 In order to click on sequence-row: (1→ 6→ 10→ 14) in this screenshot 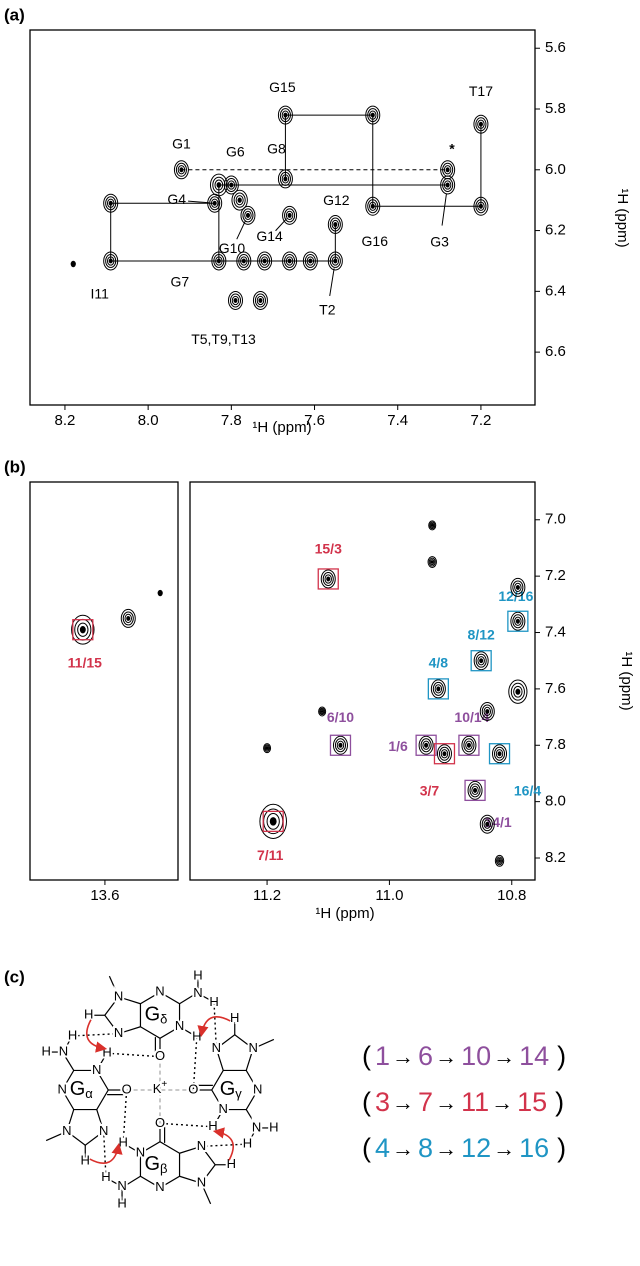, I will do `click(464, 1056)`.